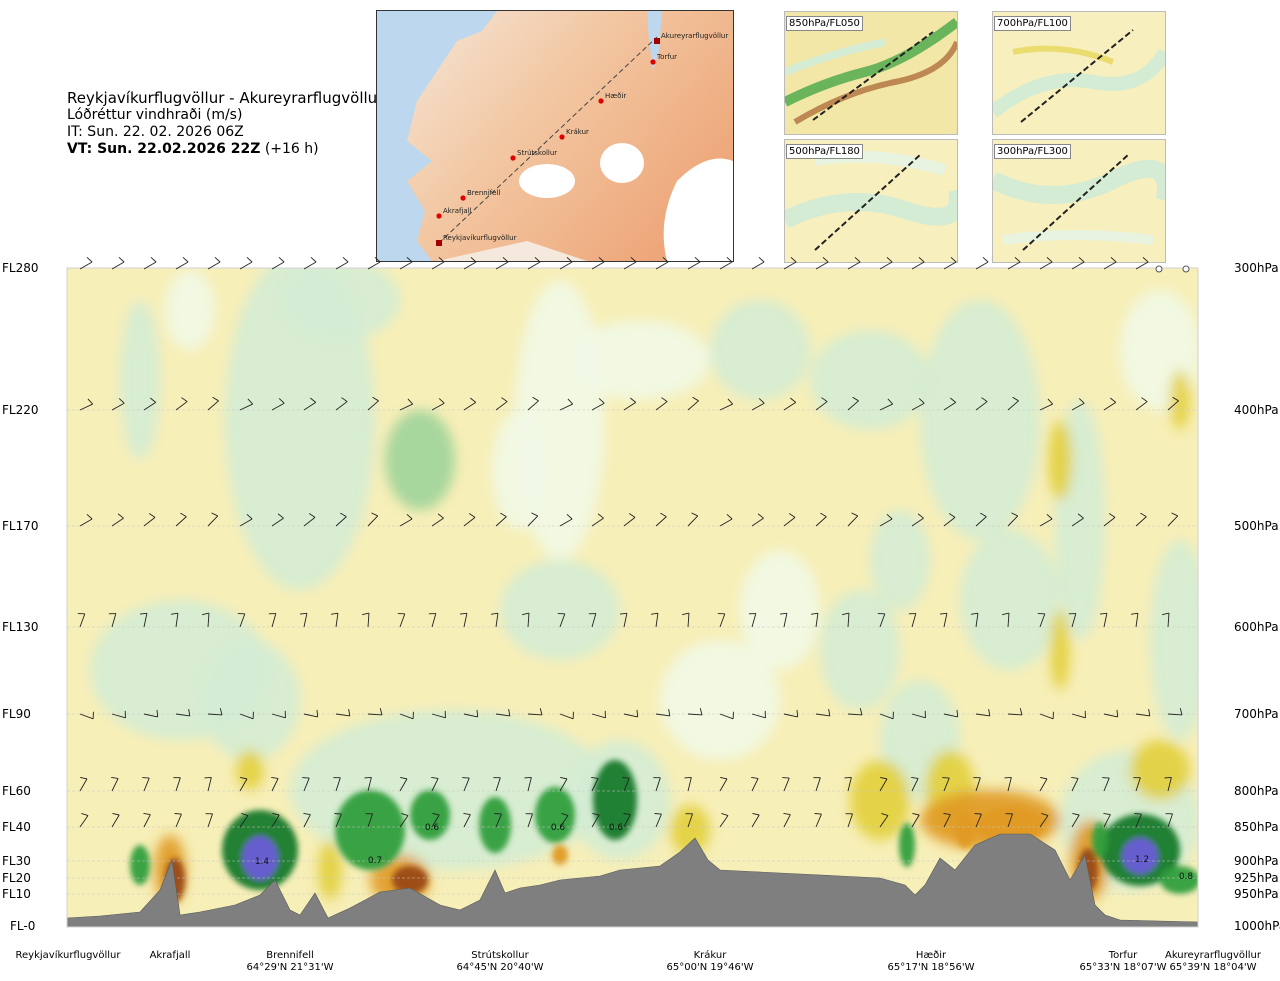 The height and width of the screenshot is (981, 1280). I want to click on thumbnail-700hPa: 700hPa/FL100, so click(1079, 73).